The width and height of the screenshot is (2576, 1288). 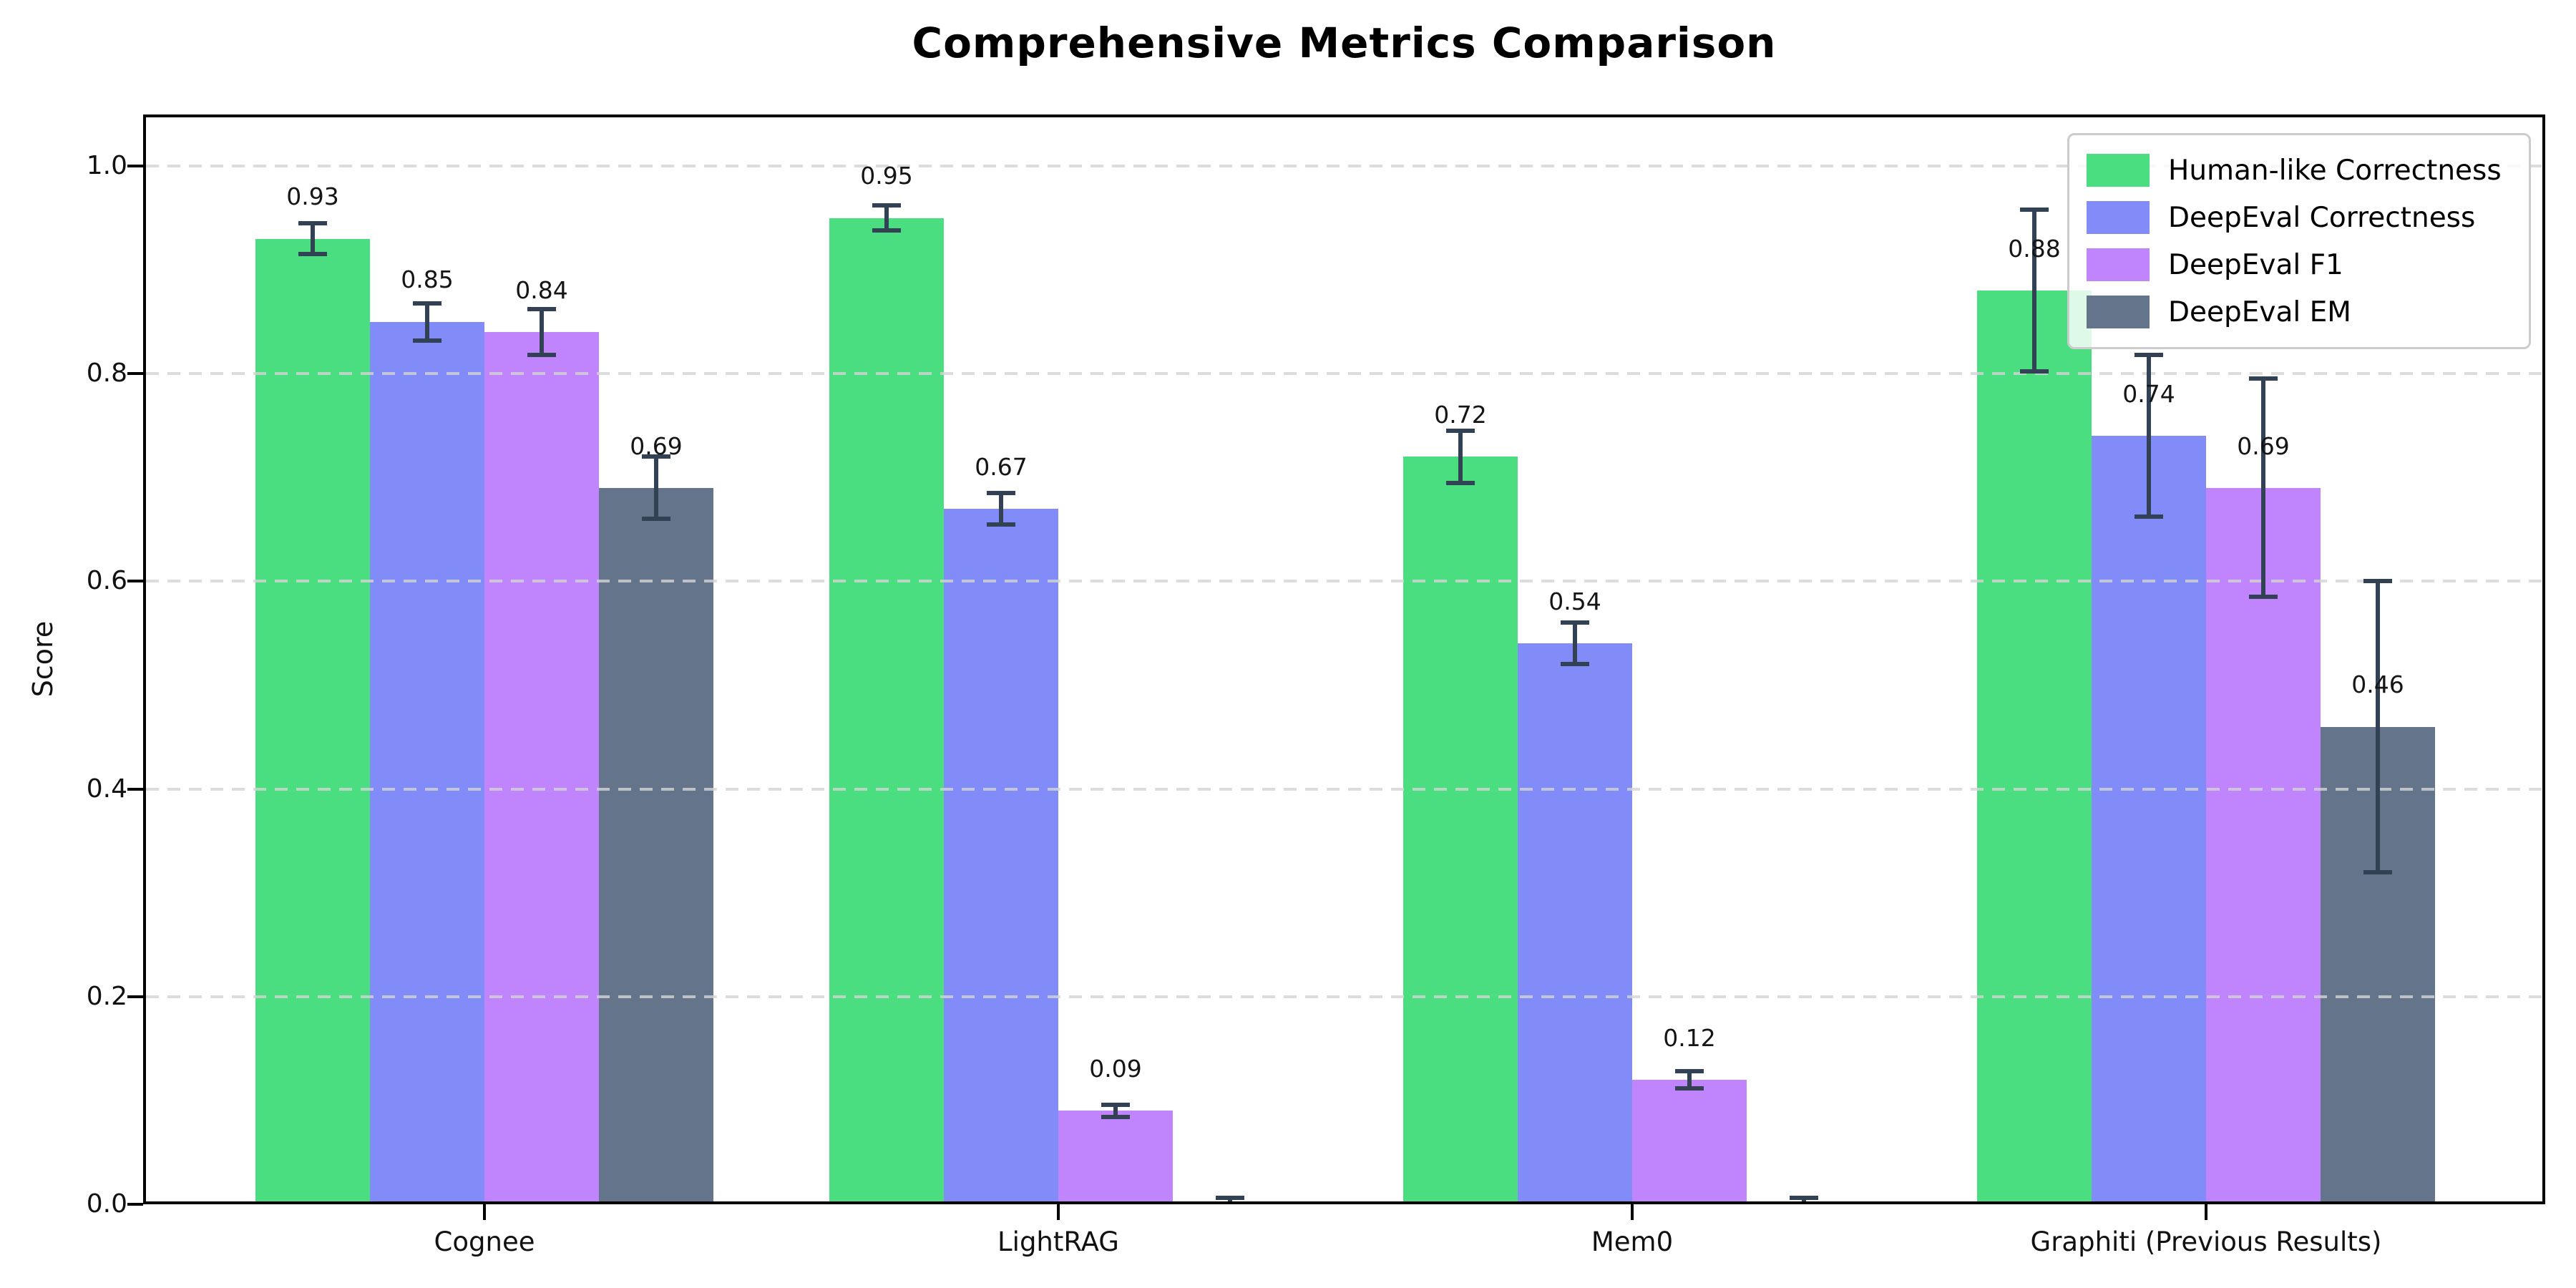 What do you see at coordinates (1001, 466) in the screenshot?
I see `bar-value-label: 0.67` at bounding box center [1001, 466].